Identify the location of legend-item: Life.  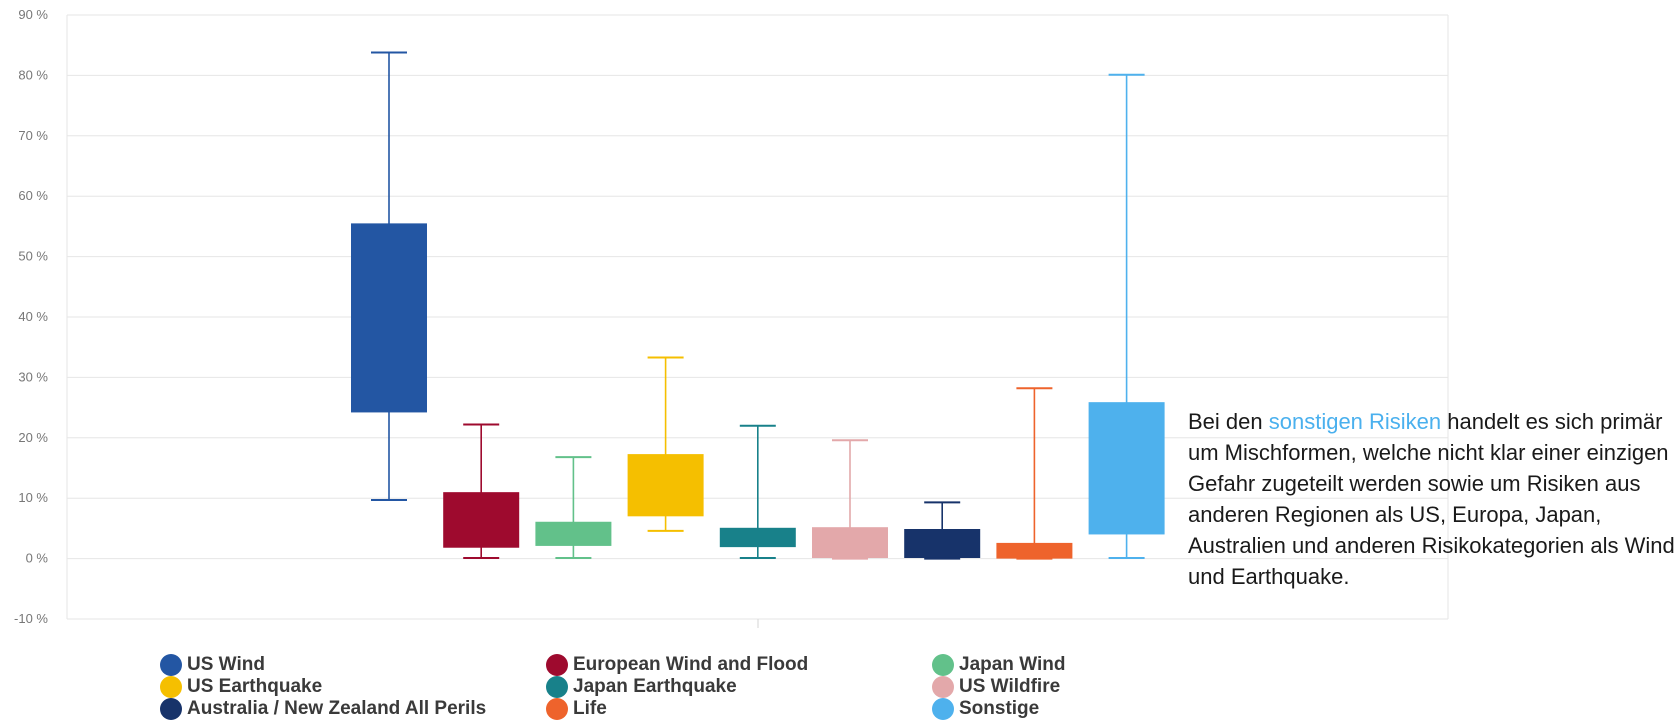
(576, 709).